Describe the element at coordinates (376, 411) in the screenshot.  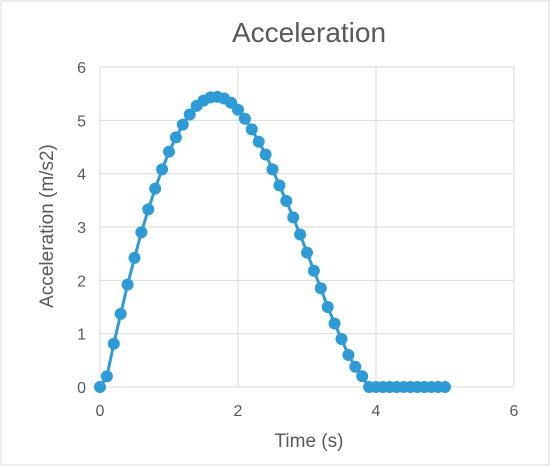
I see `x-tick-label: 4` at that location.